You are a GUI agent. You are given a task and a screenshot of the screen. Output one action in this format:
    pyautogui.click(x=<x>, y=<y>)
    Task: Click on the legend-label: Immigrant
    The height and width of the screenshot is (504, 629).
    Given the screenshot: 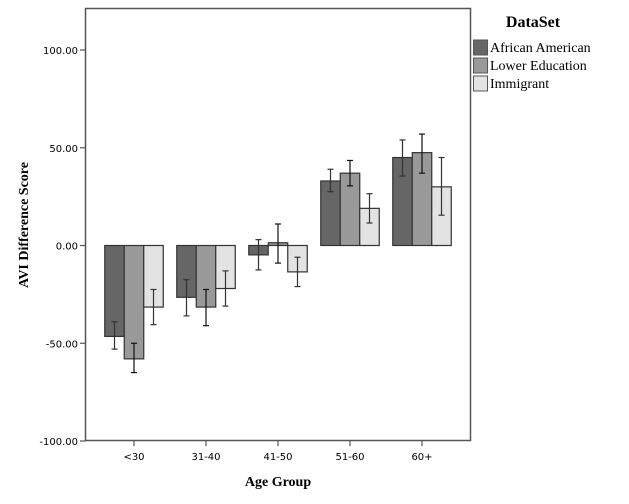 What is the action you would take?
    pyautogui.click(x=519, y=84)
    